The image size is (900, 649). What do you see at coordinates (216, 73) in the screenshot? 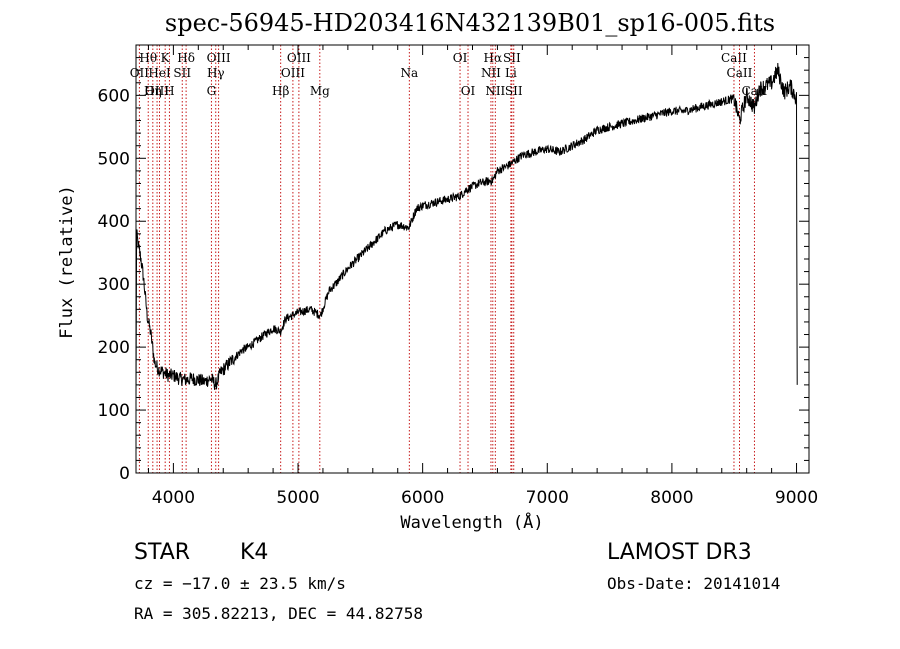
I see `spectral-line-label: Hγ` at bounding box center [216, 73].